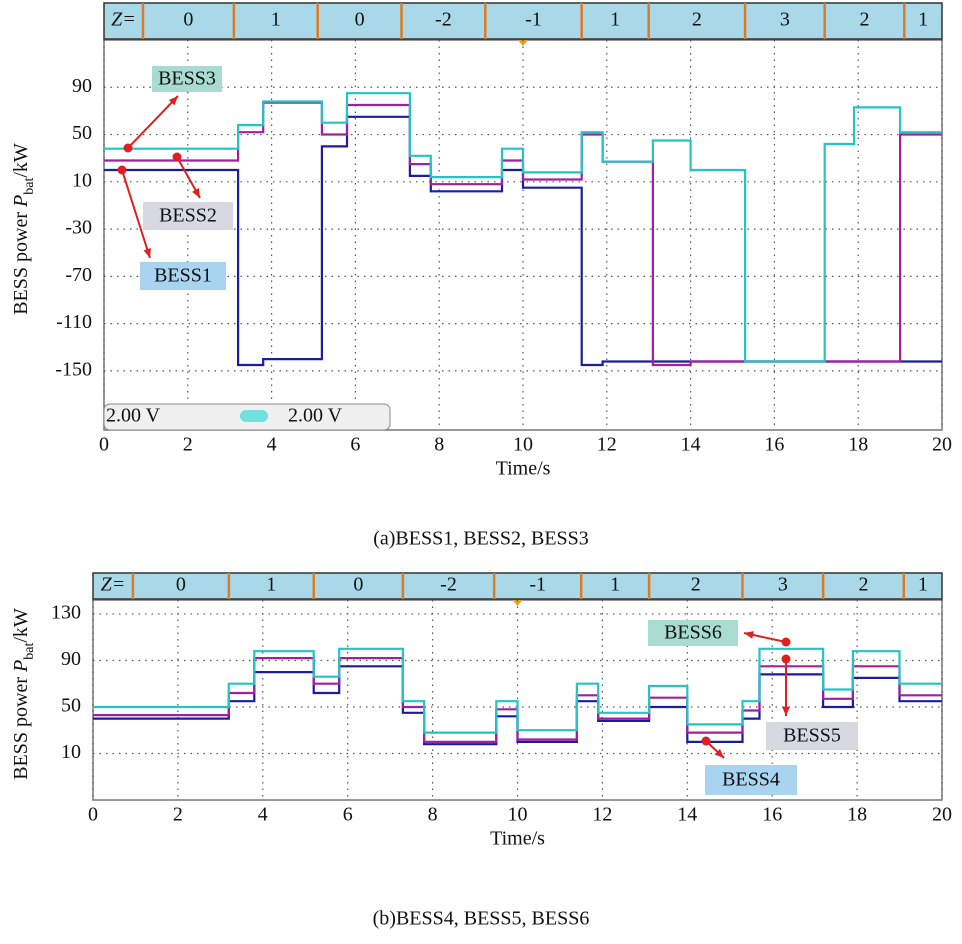 This screenshot has height=944, width=962. I want to click on annotation-label: BESS2, so click(188, 216).